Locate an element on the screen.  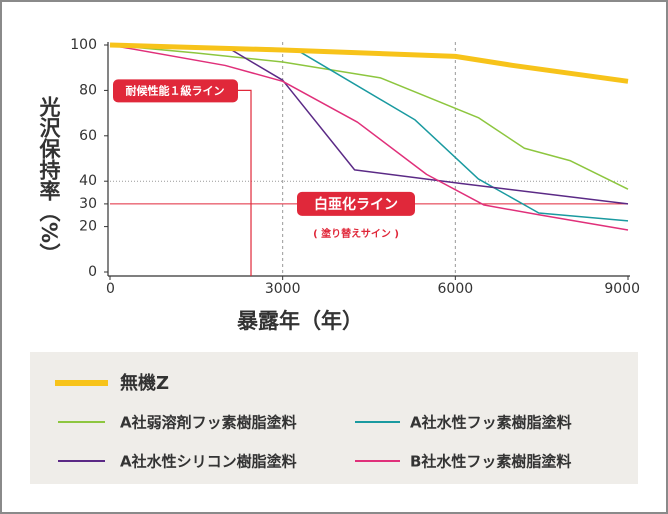
x-tick-label: 0 is located at coordinates (110, 289).